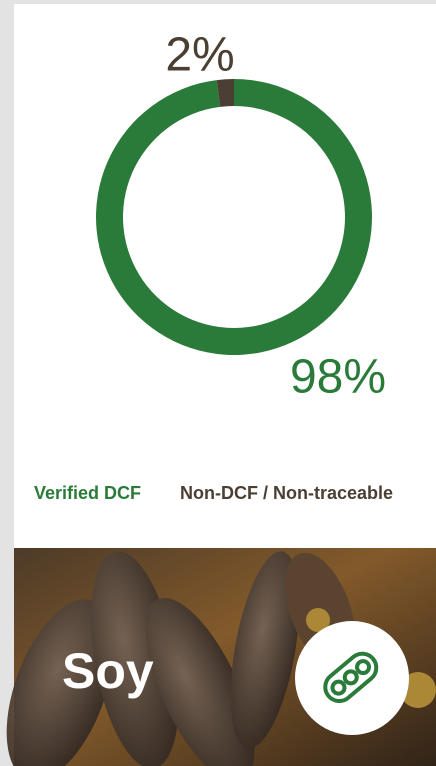 This screenshot has width=436, height=766. What do you see at coordinates (286, 493) in the screenshot?
I see `legend-entry: Non-DCF / Non-traceable` at bounding box center [286, 493].